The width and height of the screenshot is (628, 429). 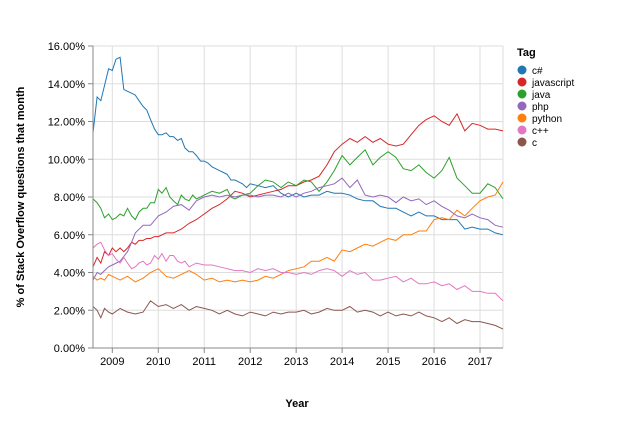 What do you see at coordinates (69, 311) in the screenshot?
I see `y-tick-label: 2.00%` at bounding box center [69, 311].